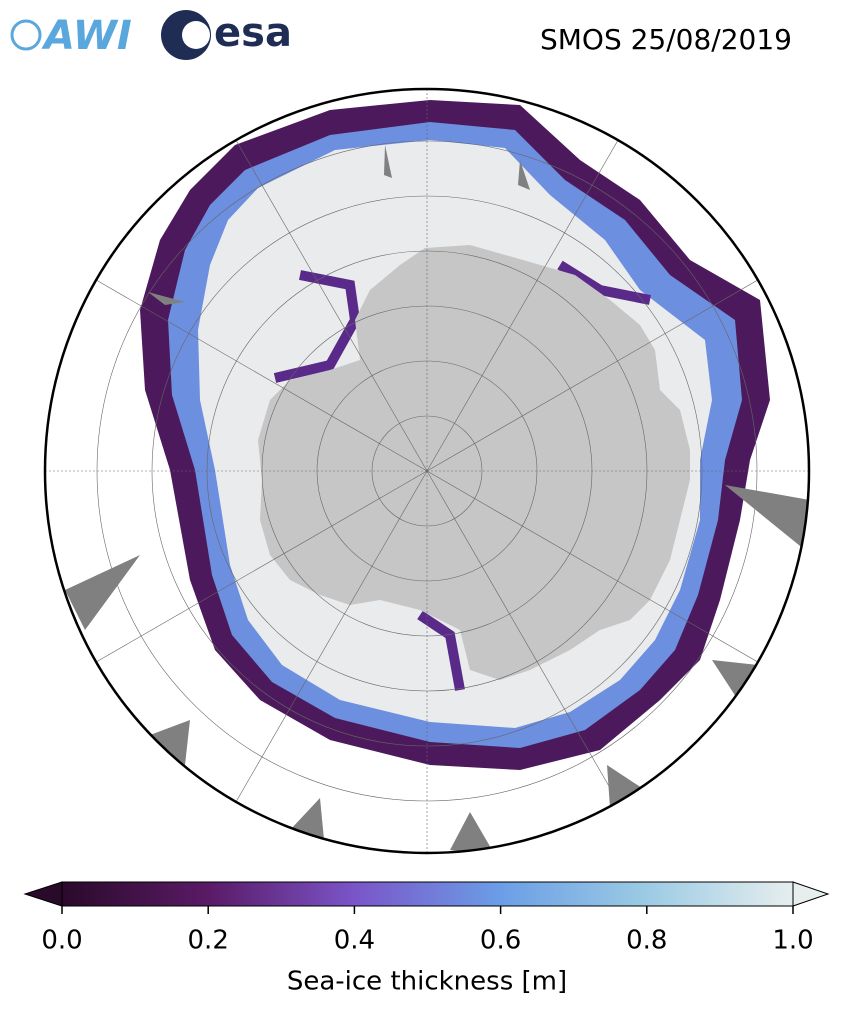  I want to click on esa-text: esa, so click(253, 33).